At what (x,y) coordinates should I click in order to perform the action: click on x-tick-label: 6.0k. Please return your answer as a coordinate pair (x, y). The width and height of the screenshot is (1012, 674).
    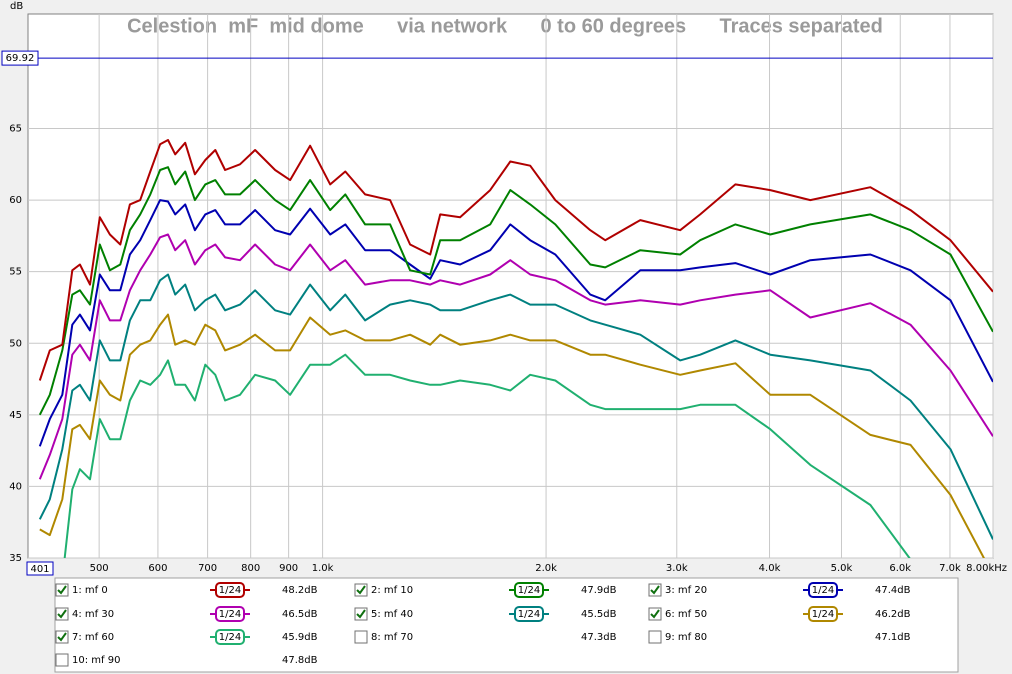
    Looking at the image, I should click on (900, 568).